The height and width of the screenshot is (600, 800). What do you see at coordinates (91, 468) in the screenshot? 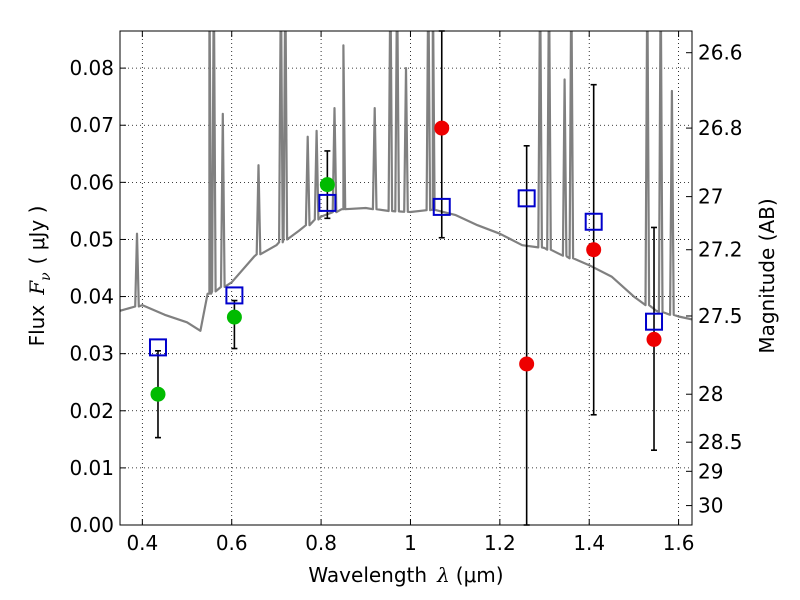
I see `y-tick-label: 0.01` at bounding box center [91, 468].